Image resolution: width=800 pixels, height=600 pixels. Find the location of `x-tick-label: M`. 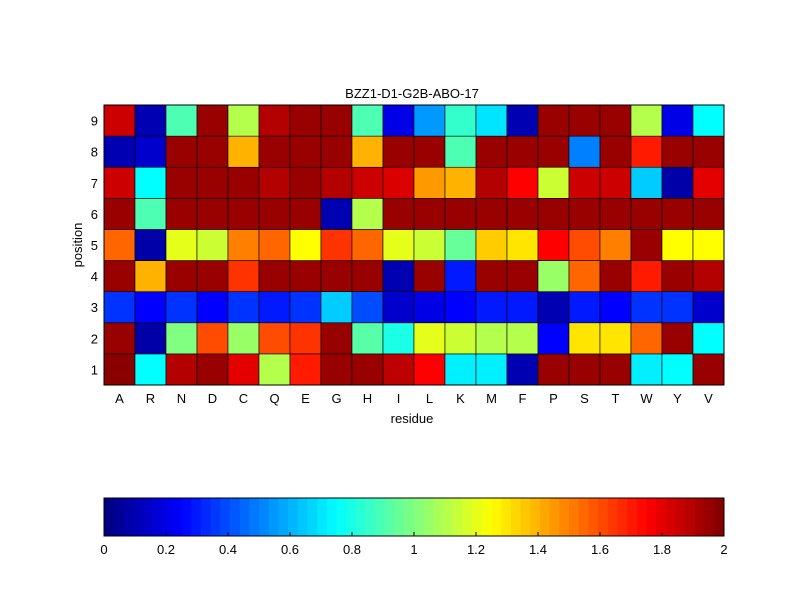

x-tick-label: M is located at coordinates (491, 398).